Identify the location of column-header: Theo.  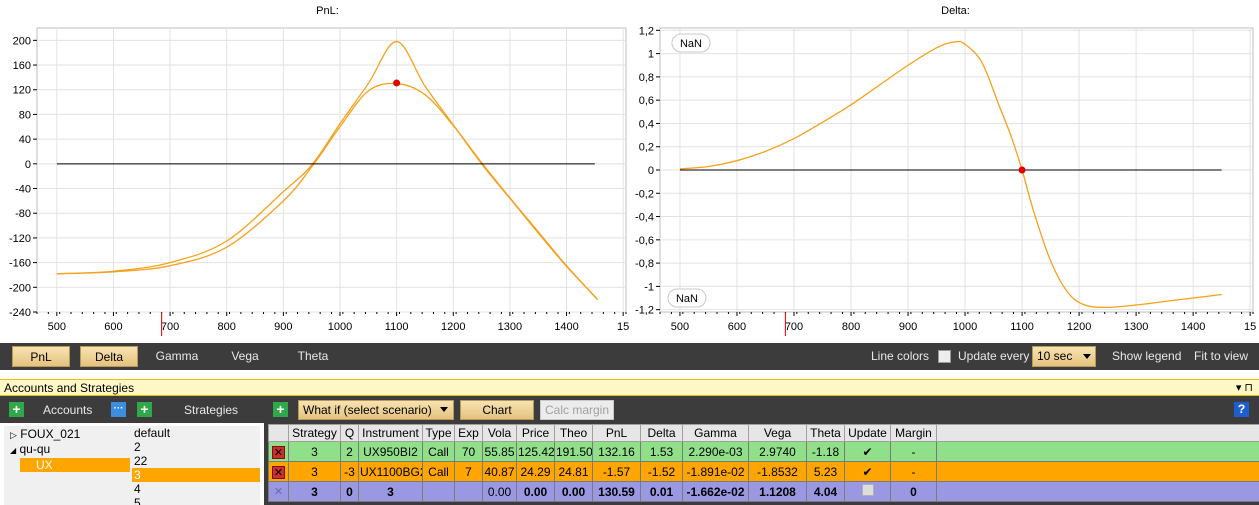
(573, 433).